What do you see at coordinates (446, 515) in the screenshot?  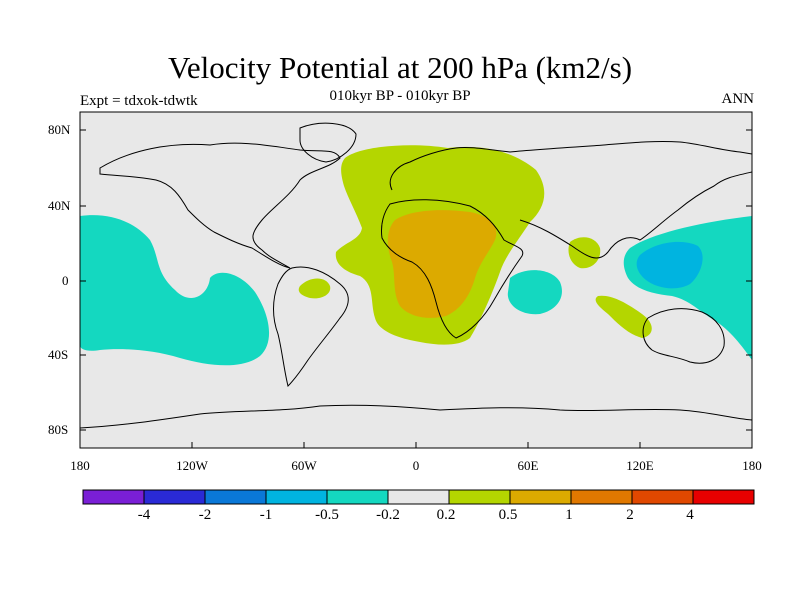 I see `colorbar-label: 0.2` at bounding box center [446, 515].